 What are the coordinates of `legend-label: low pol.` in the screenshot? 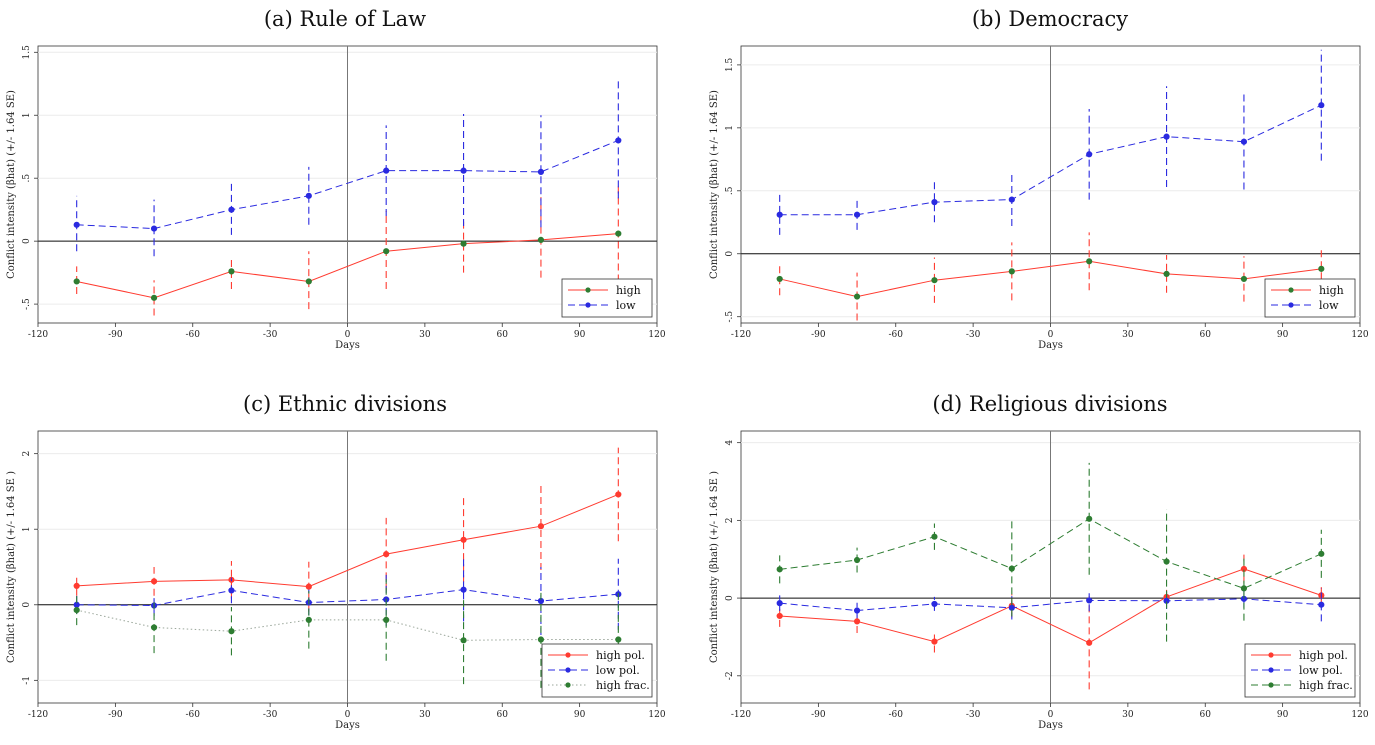 It's located at (618, 670).